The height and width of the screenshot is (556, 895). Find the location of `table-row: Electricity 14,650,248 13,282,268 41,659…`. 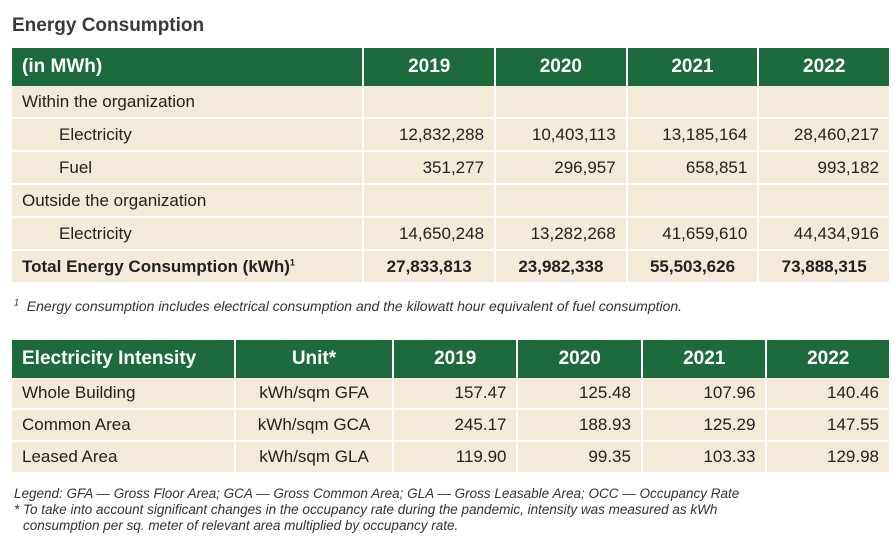

table-row: Electricity 14,650,248 13,282,268 41,659… is located at coordinates (450, 234).